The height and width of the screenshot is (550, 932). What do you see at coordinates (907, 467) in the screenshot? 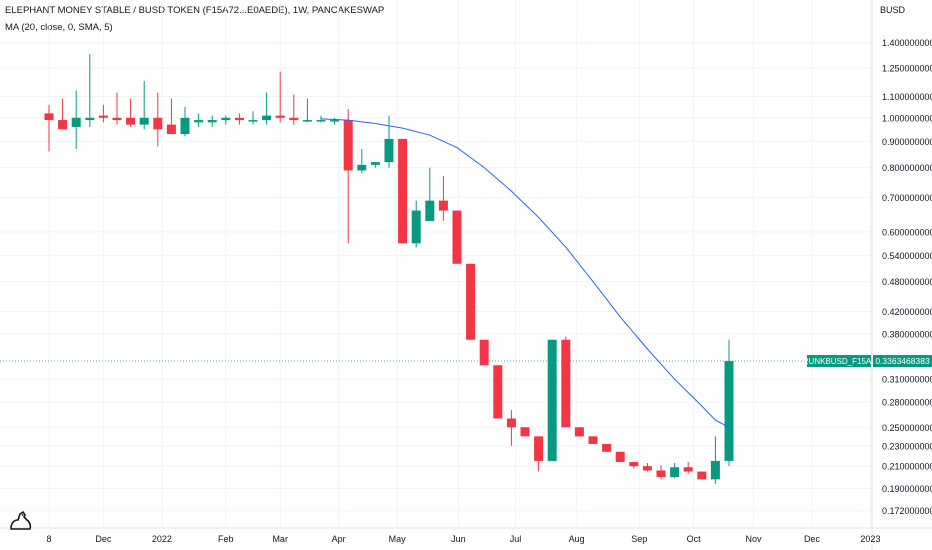
I see `y-tick-label: 0.2100000000` at bounding box center [907, 467].